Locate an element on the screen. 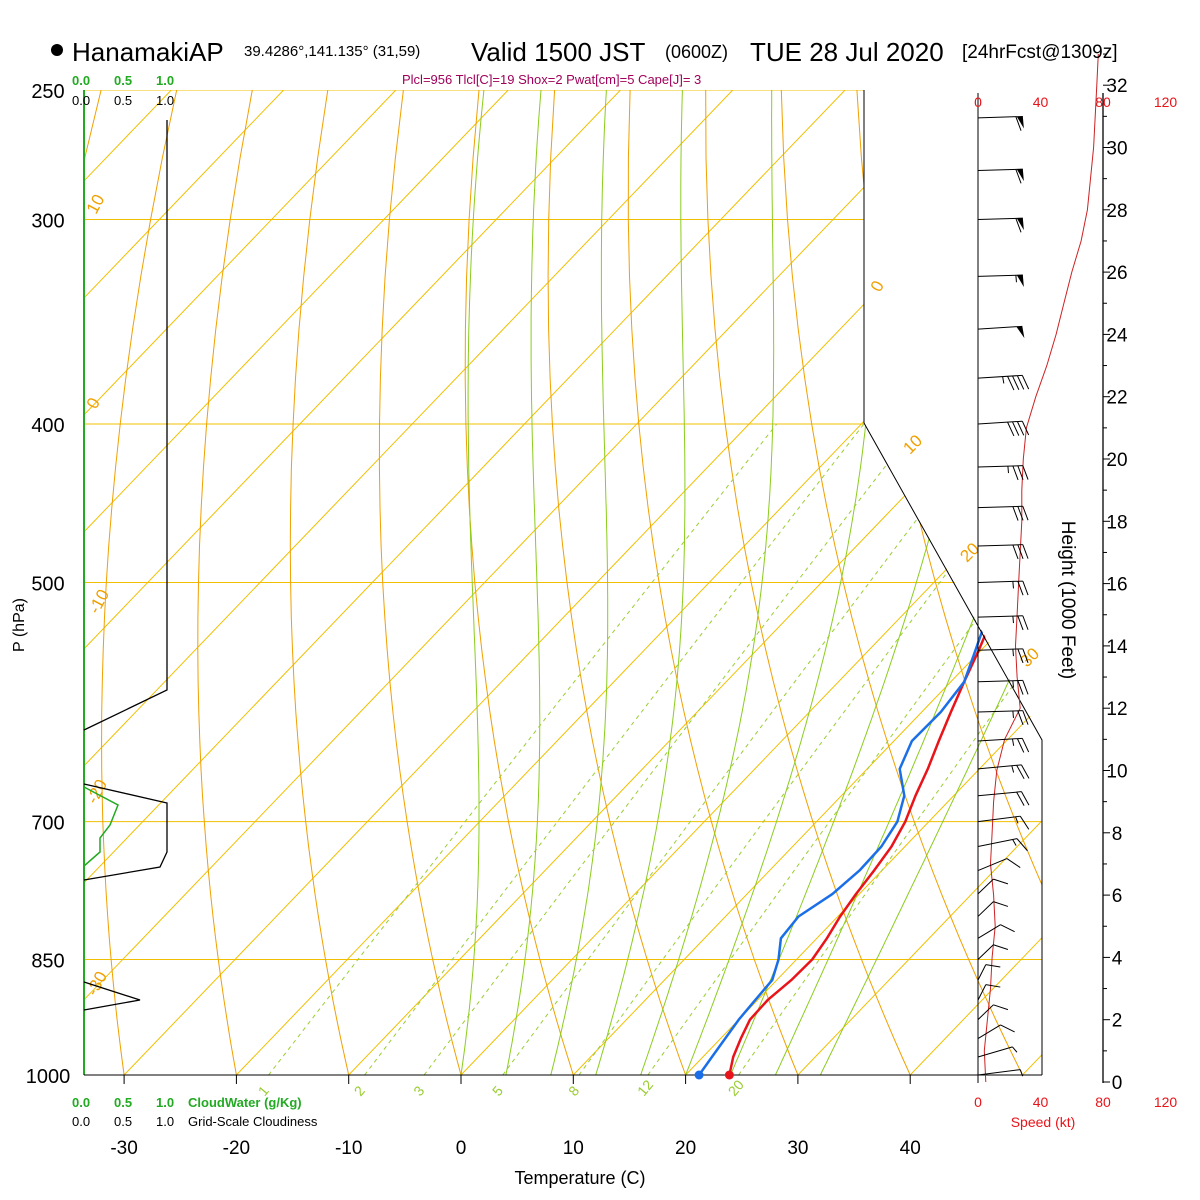  pressure-tick-700: 700 is located at coordinates (47, 824).